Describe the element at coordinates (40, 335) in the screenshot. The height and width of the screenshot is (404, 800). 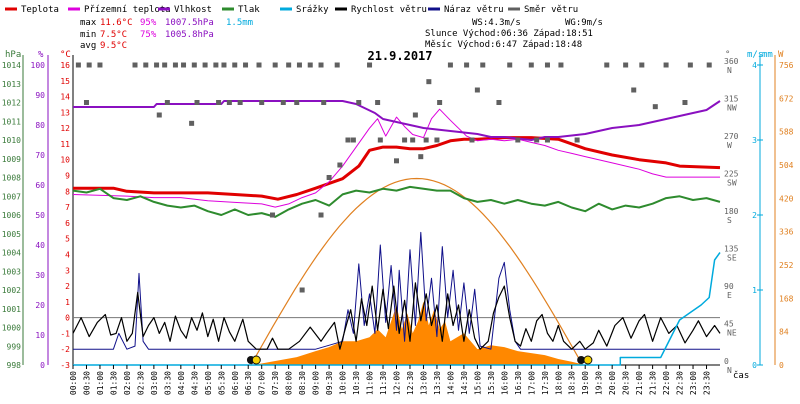
I see `pct-tick-9: 10` at that location.